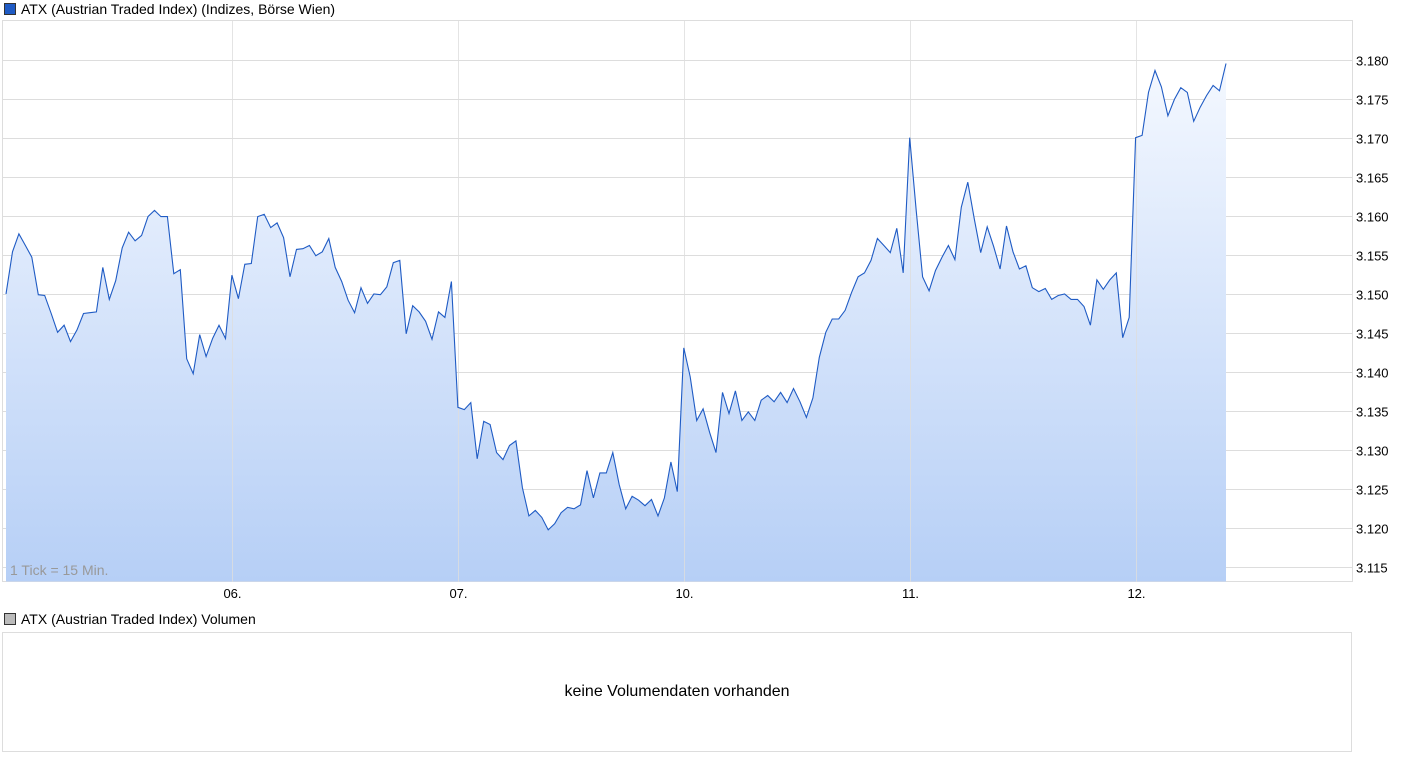 The height and width of the screenshot is (766, 1410). What do you see at coordinates (1372, 373) in the screenshot?
I see `y-tick-label: 3.140` at bounding box center [1372, 373].